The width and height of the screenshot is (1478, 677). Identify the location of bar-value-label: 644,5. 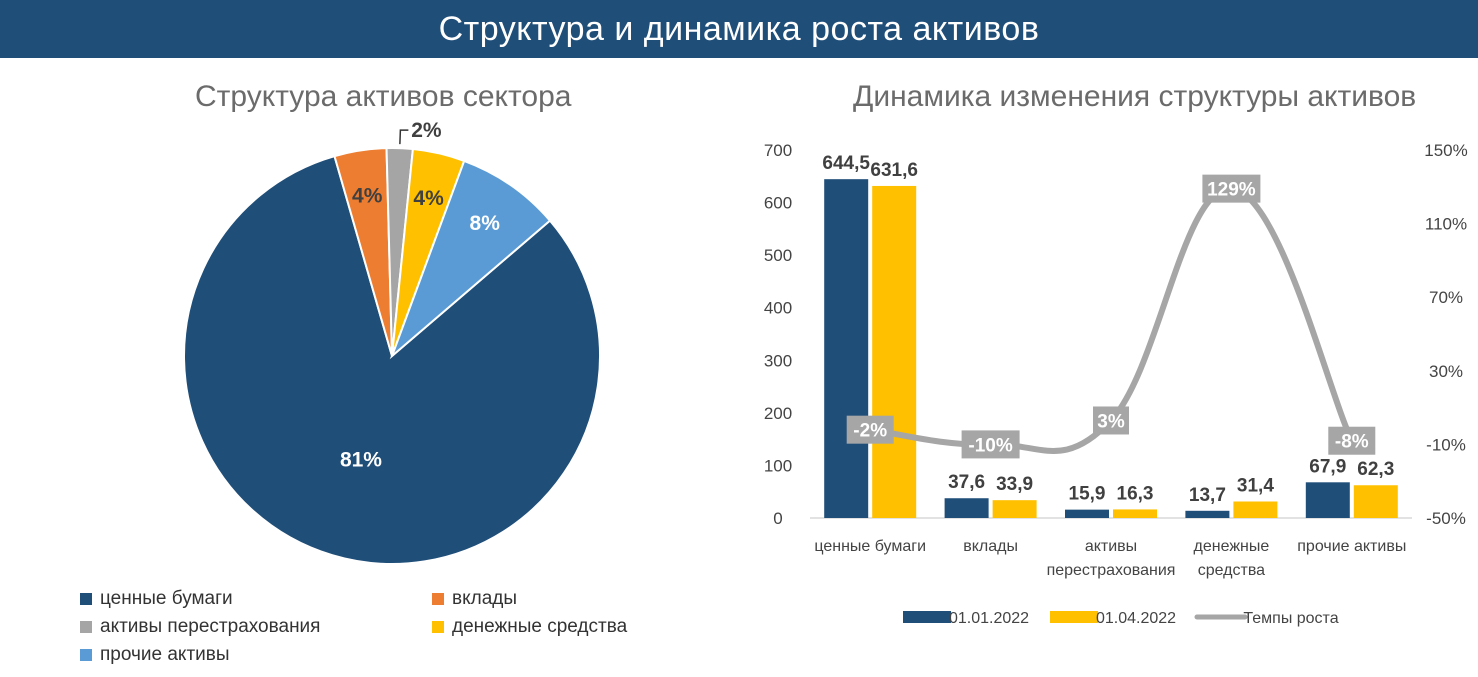
(846, 163).